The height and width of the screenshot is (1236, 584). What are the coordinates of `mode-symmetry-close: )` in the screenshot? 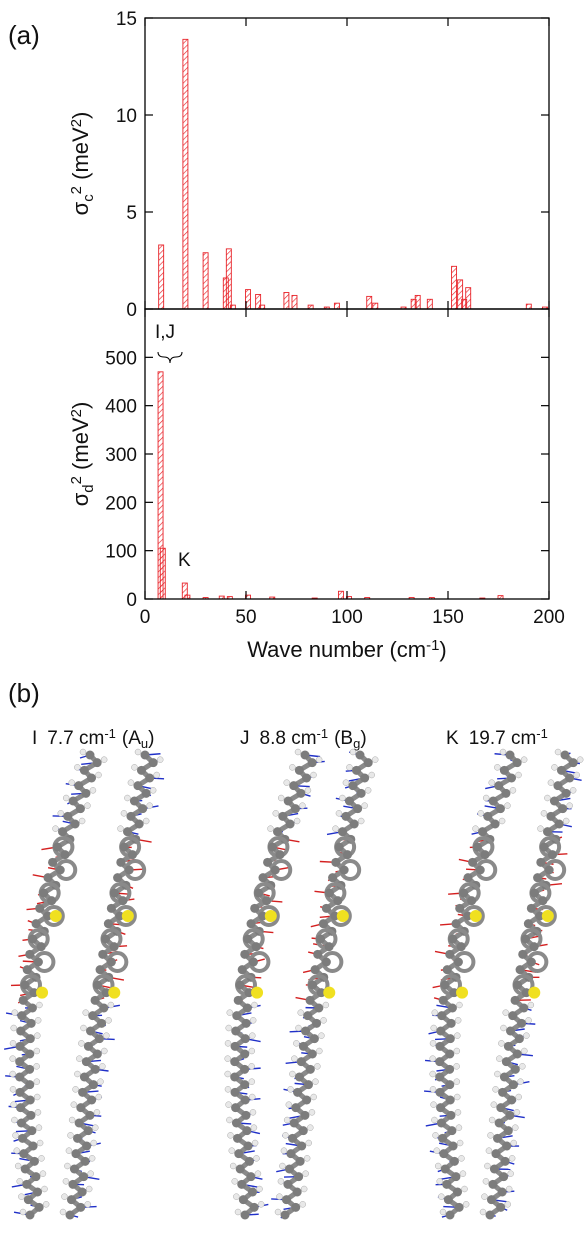 It's located at (363, 738).